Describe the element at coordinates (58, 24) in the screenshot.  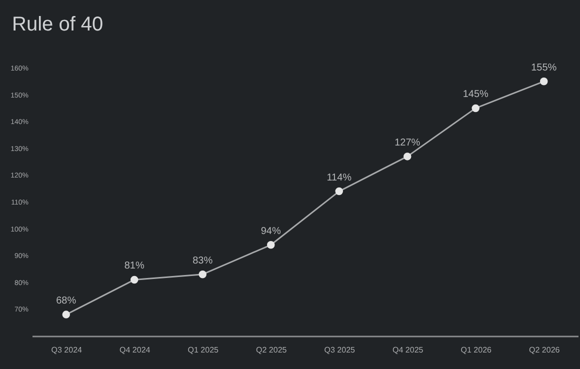
I see `chart-title: Rule of 40` at that location.